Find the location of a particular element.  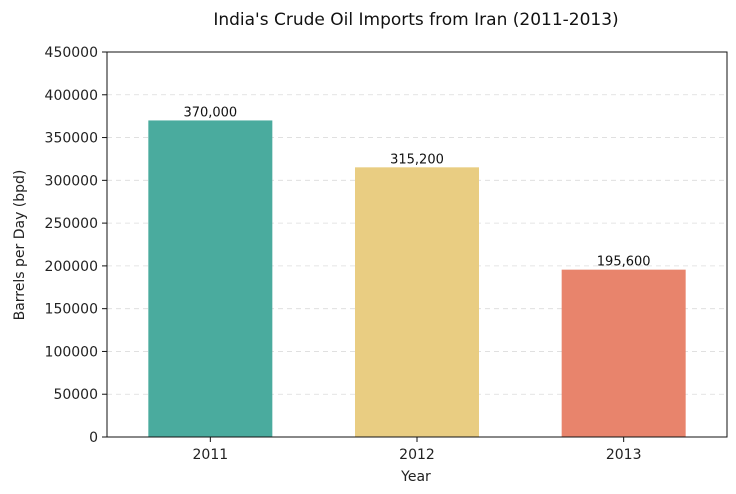

x-axis-ticks: 2011 2012 2013 is located at coordinates (417, 450).